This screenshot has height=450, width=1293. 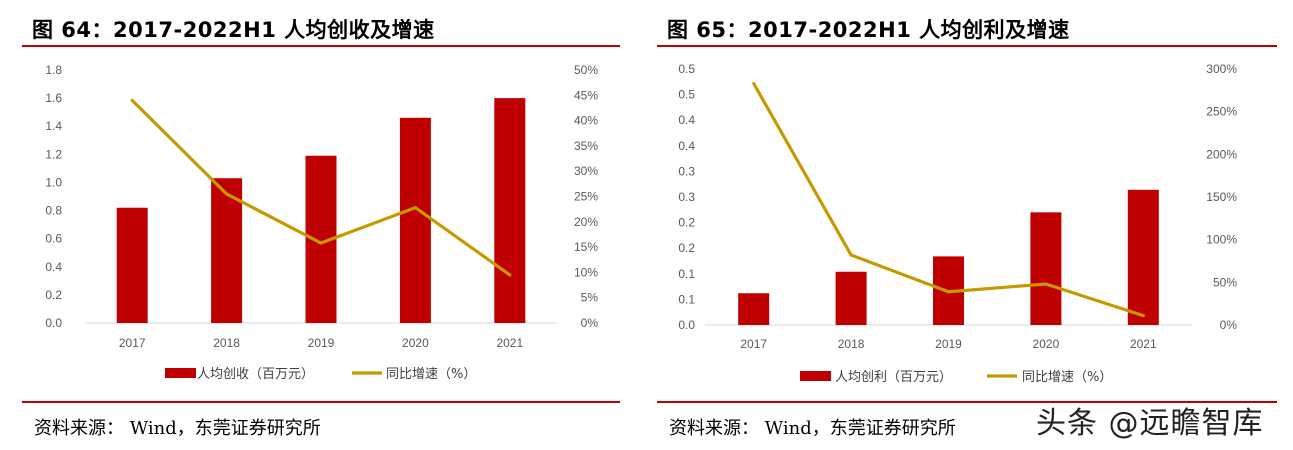 What do you see at coordinates (586, 247) in the screenshot?
I see `y2-tick-label: 15%` at bounding box center [586, 247].